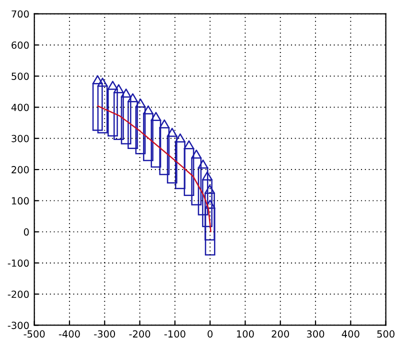  I want to click on y-tick-label: 500, so click(20, 76).